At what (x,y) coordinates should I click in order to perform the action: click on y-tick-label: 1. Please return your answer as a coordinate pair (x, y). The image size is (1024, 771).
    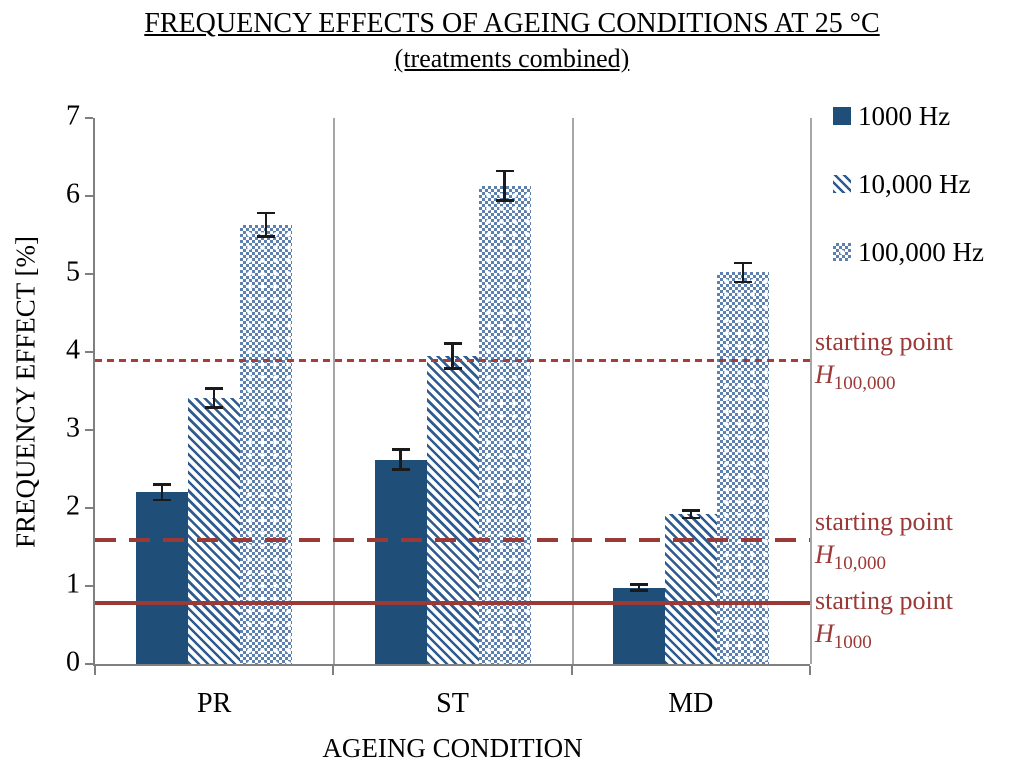
    Looking at the image, I should click on (73, 584).